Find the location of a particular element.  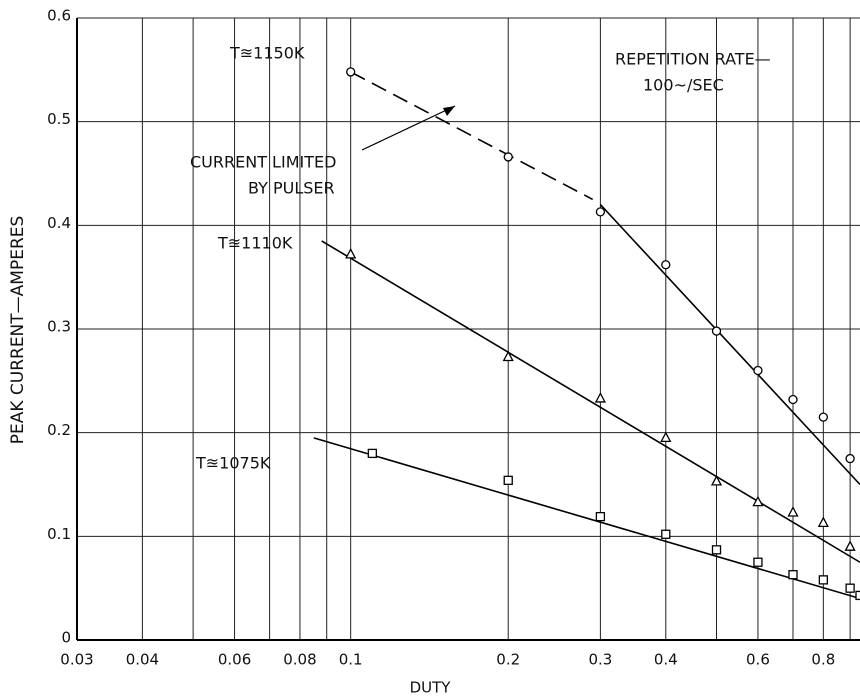

x-tick-label: 0.08 is located at coordinates (299, 660).